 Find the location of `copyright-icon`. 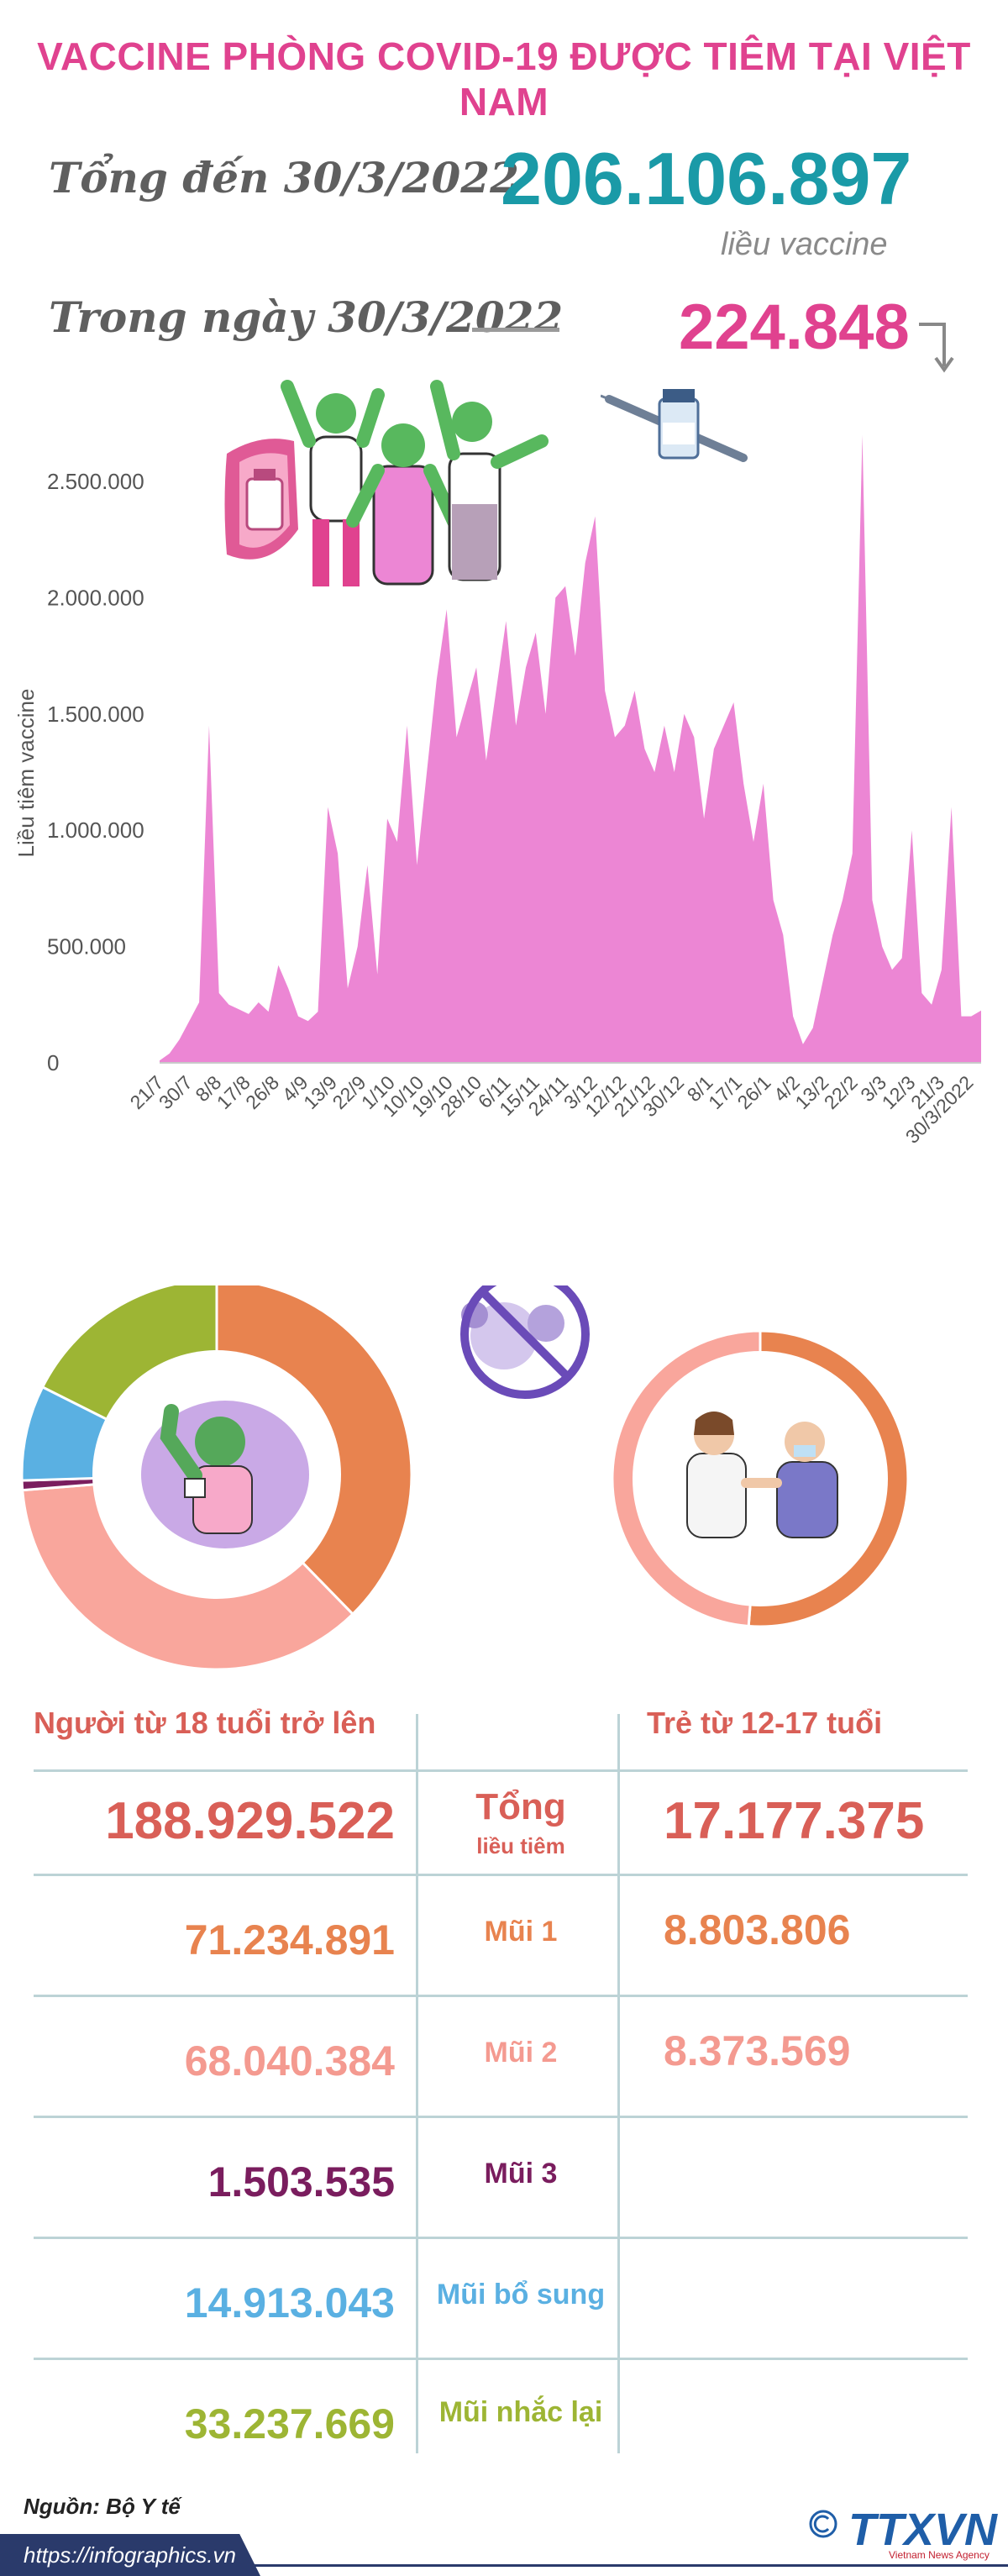

copyright-icon is located at coordinates (823, 2524).